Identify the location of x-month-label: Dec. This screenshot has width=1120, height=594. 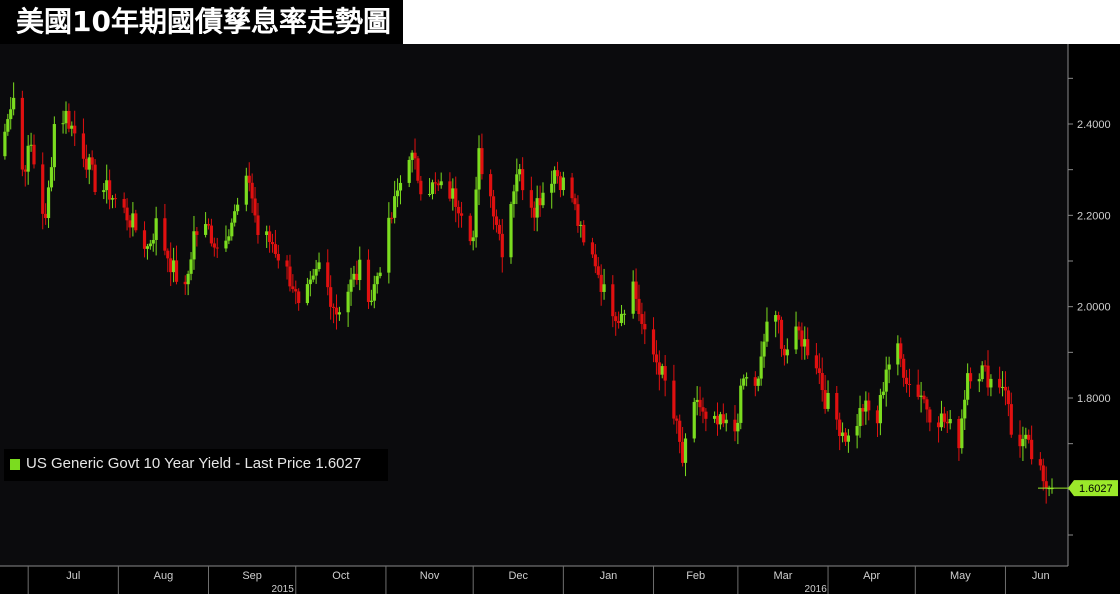
(518, 576).